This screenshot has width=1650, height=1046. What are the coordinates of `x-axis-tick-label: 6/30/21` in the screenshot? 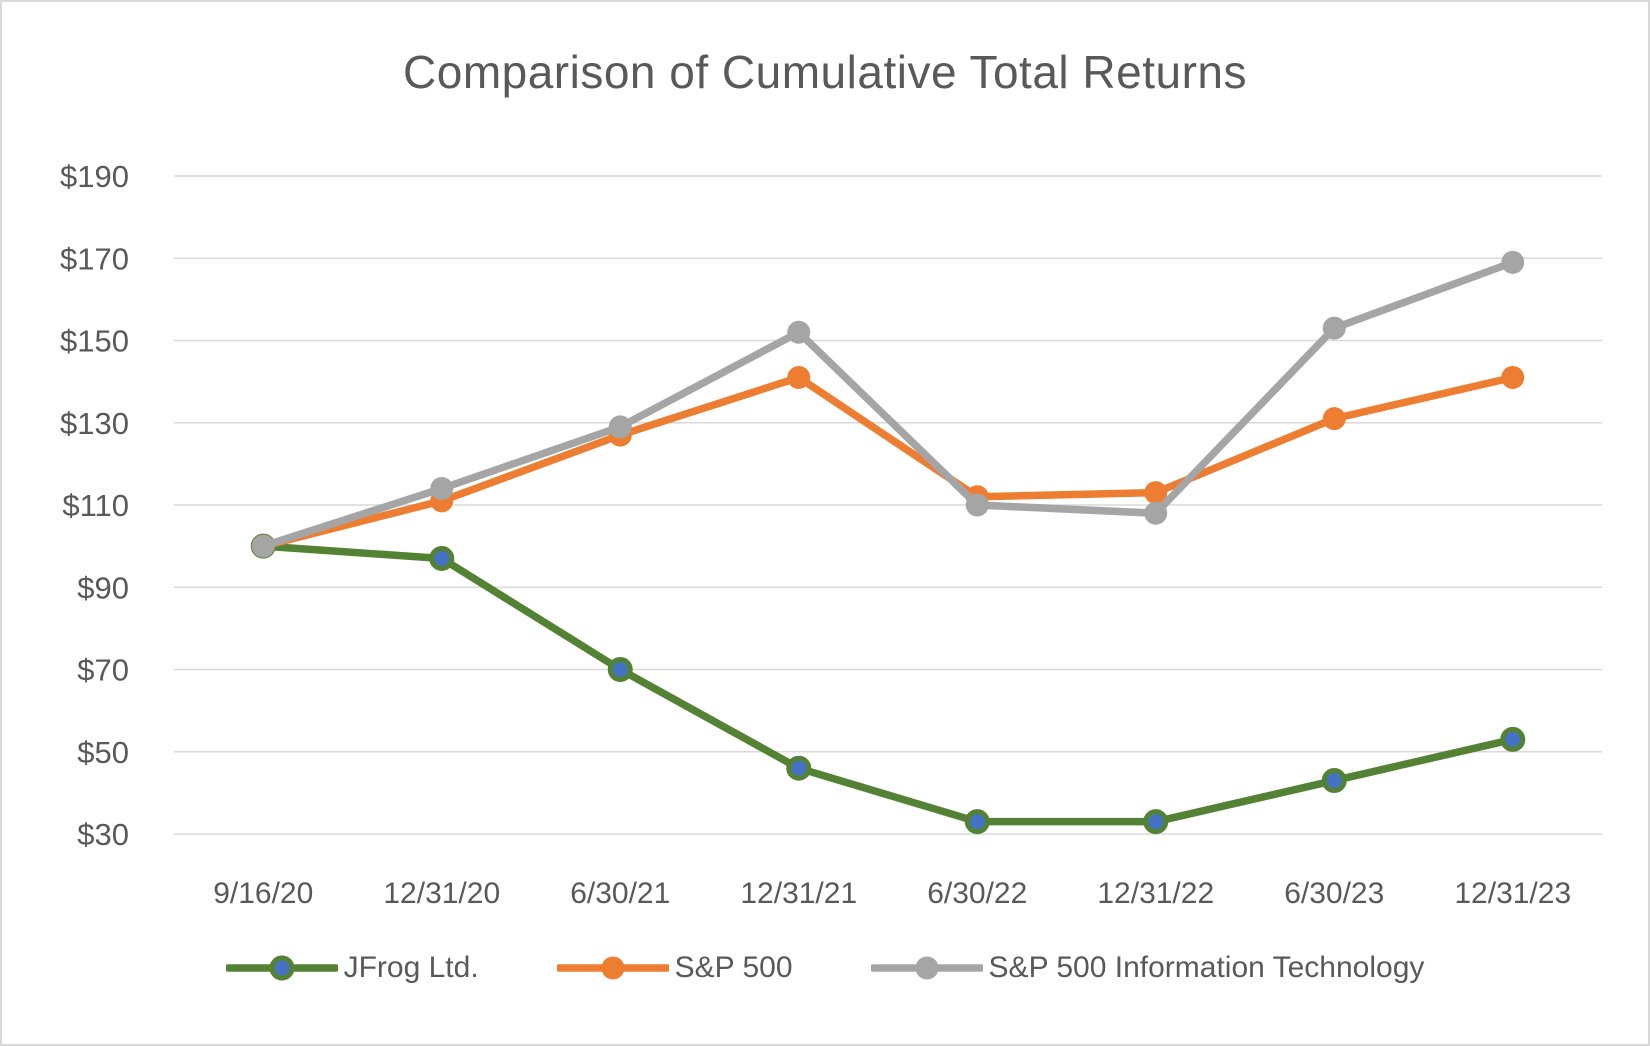 It's located at (620, 893).